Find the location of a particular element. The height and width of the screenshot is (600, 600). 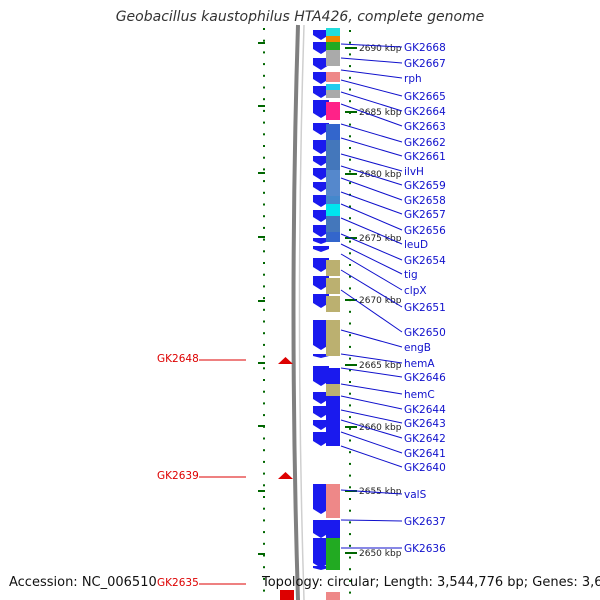

kbp-label: 2690 kbp is located at coordinates (380, 49).